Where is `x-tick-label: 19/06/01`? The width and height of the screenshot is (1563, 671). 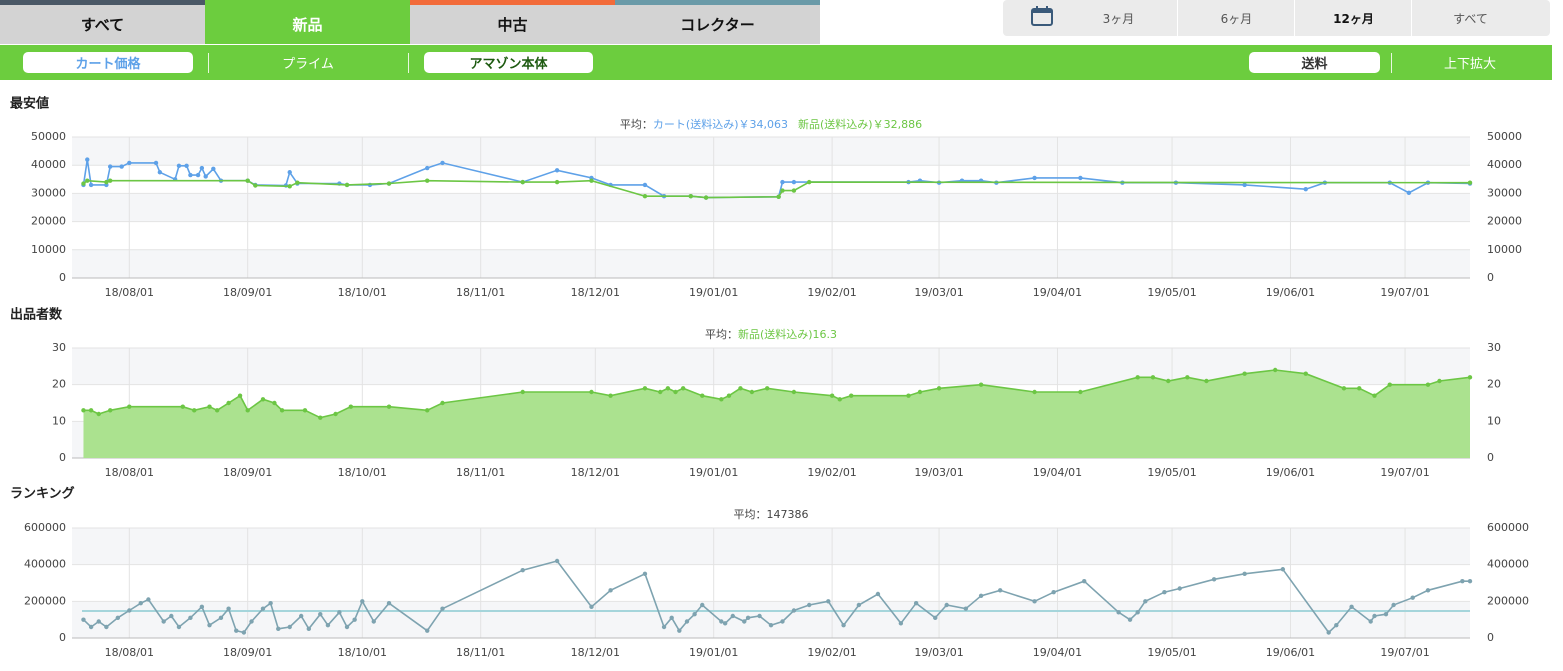
x-tick-label: 19/06/01 is located at coordinates (1290, 472).